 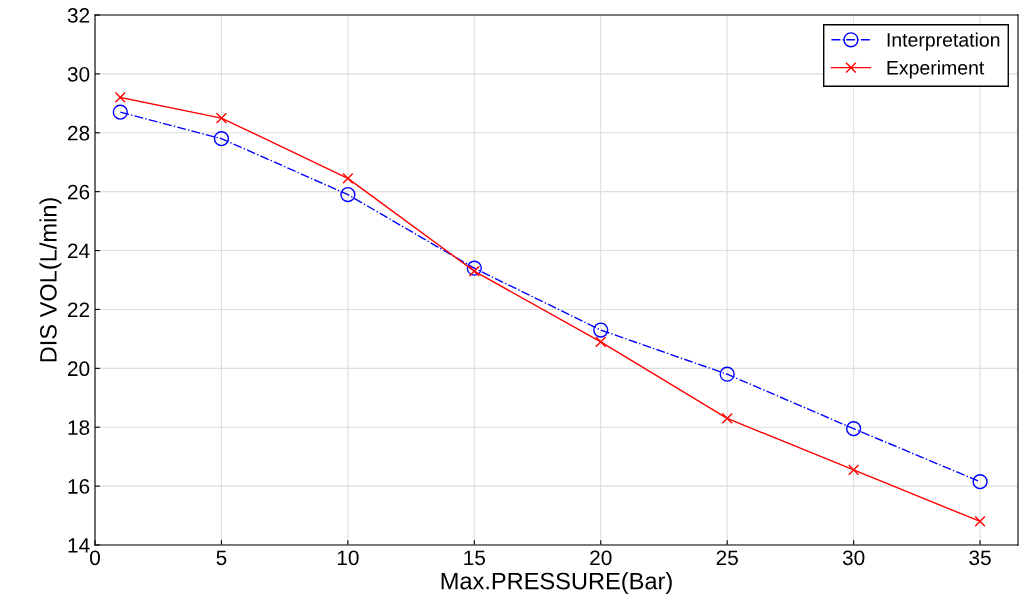 What do you see at coordinates (853, 558) in the screenshot?
I see `x-tick-label: 30` at bounding box center [853, 558].